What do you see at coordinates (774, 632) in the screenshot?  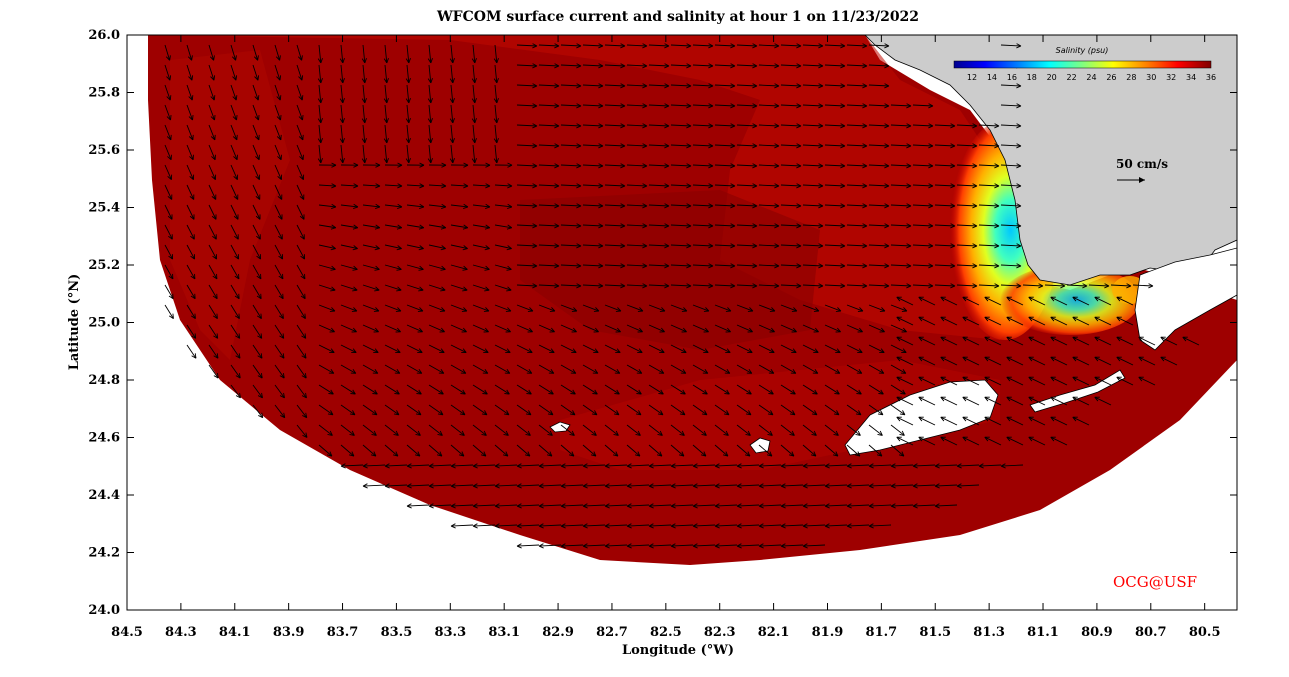 I see `x-tick-label: 82.1` at bounding box center [774, 632].